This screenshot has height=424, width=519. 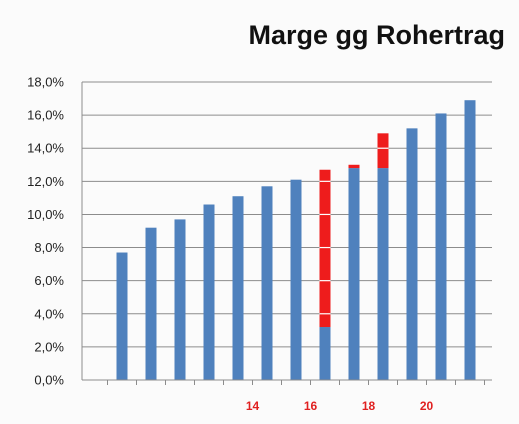 What do you see at coordinates (45, 181) in the screenshot?
I see `y-tick-label: 12,0%` at bounding box center [45, 181].